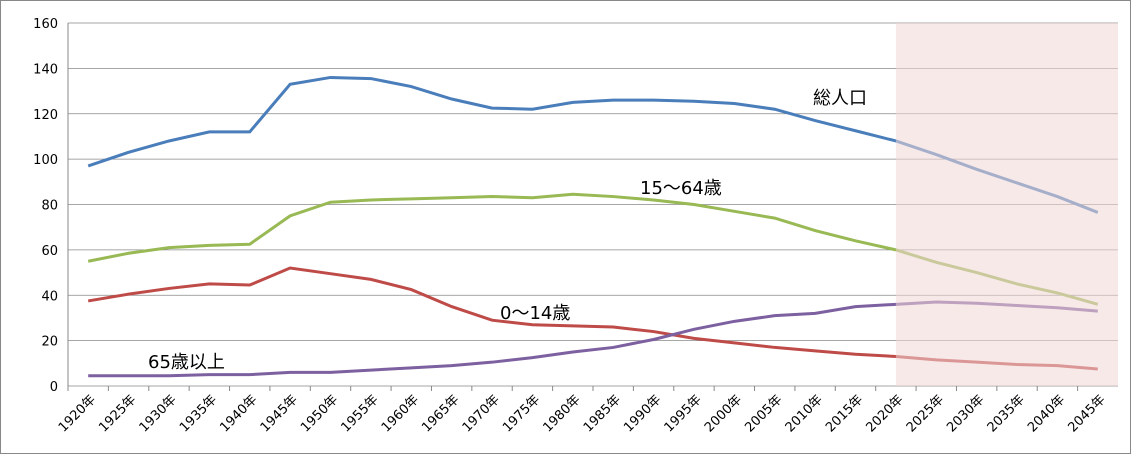 The width and height of the screenshot is (1132, 459). What do you see at coordinates (49, 296) in the screenshot?
I see `y-tick-label: 40` at bounding box center [49, 296].